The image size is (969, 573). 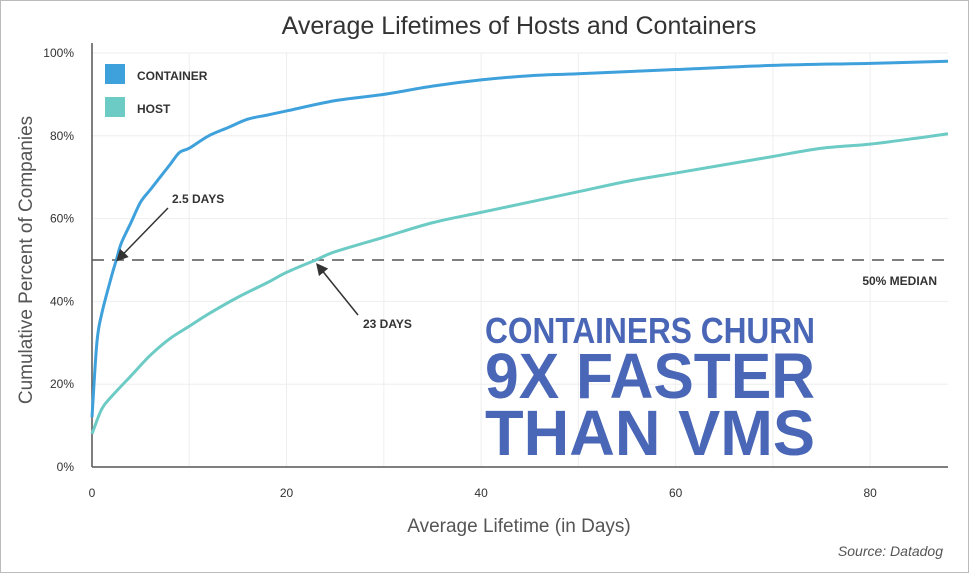 I want to click on annotation-label: 23 DAYS, so click(x=387, y=324).